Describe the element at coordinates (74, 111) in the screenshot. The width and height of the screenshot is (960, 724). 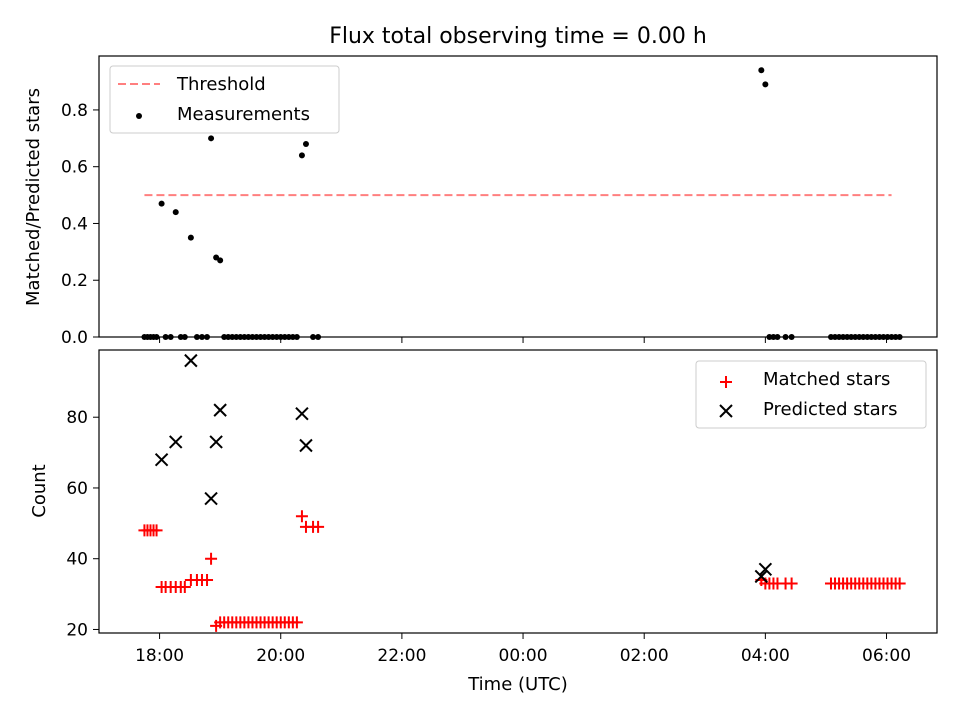
I see `top-y-tick-label: 0.8` at that location.